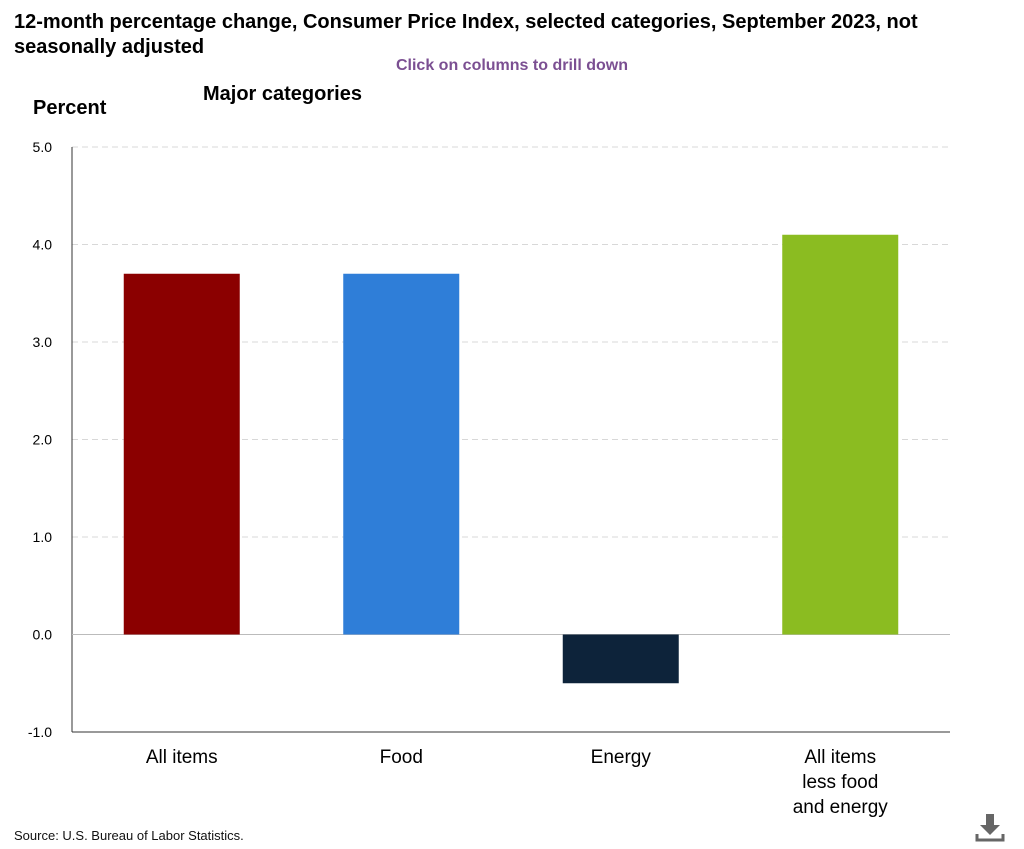  Describe the element at coordinates (620, 659) in the screenshot. I see `bar-energy` at that location.